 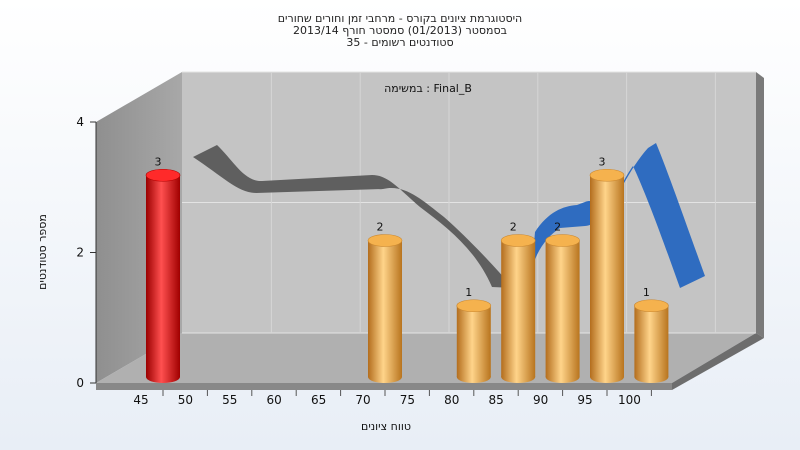 I want to click on x-axis: 45 50 55 60 65 70 75 80 85 90 95 100, so click(x=392, y=398).